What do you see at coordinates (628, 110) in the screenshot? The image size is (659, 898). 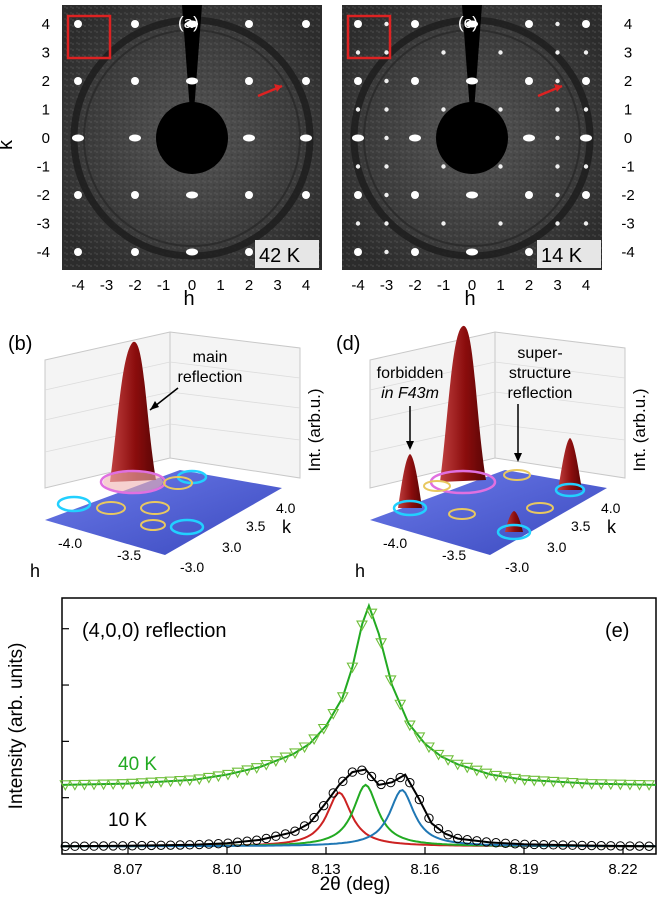 I see `k-tick-label: 1` at bounding box center [628, 110].